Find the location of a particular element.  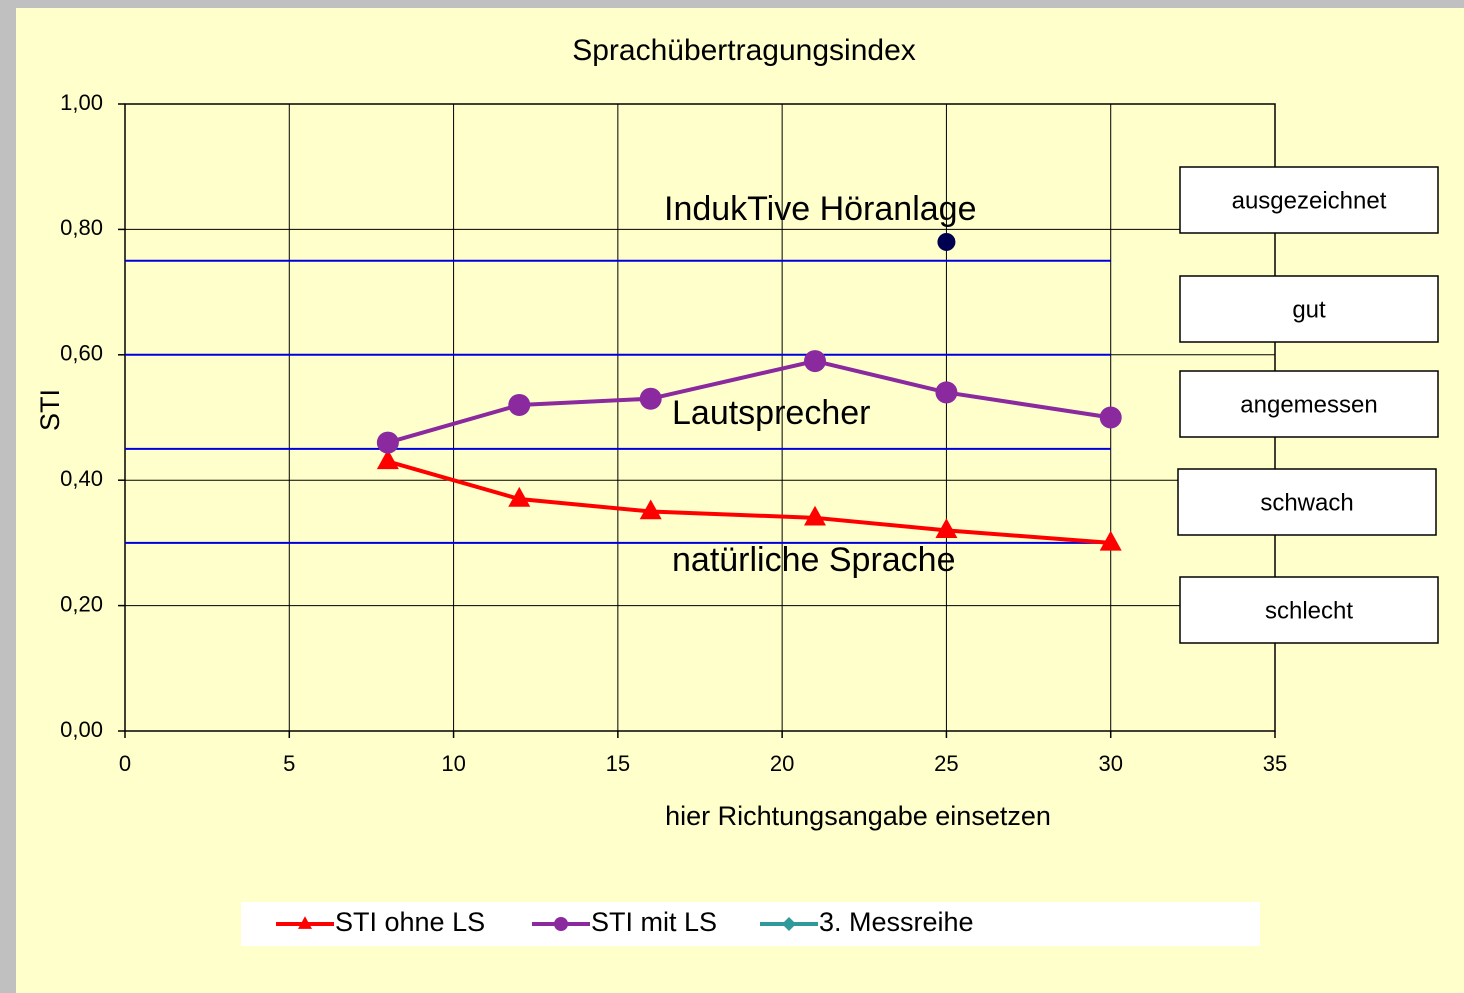

annotation: Lautsprecher is located at coordinates (771, 413).